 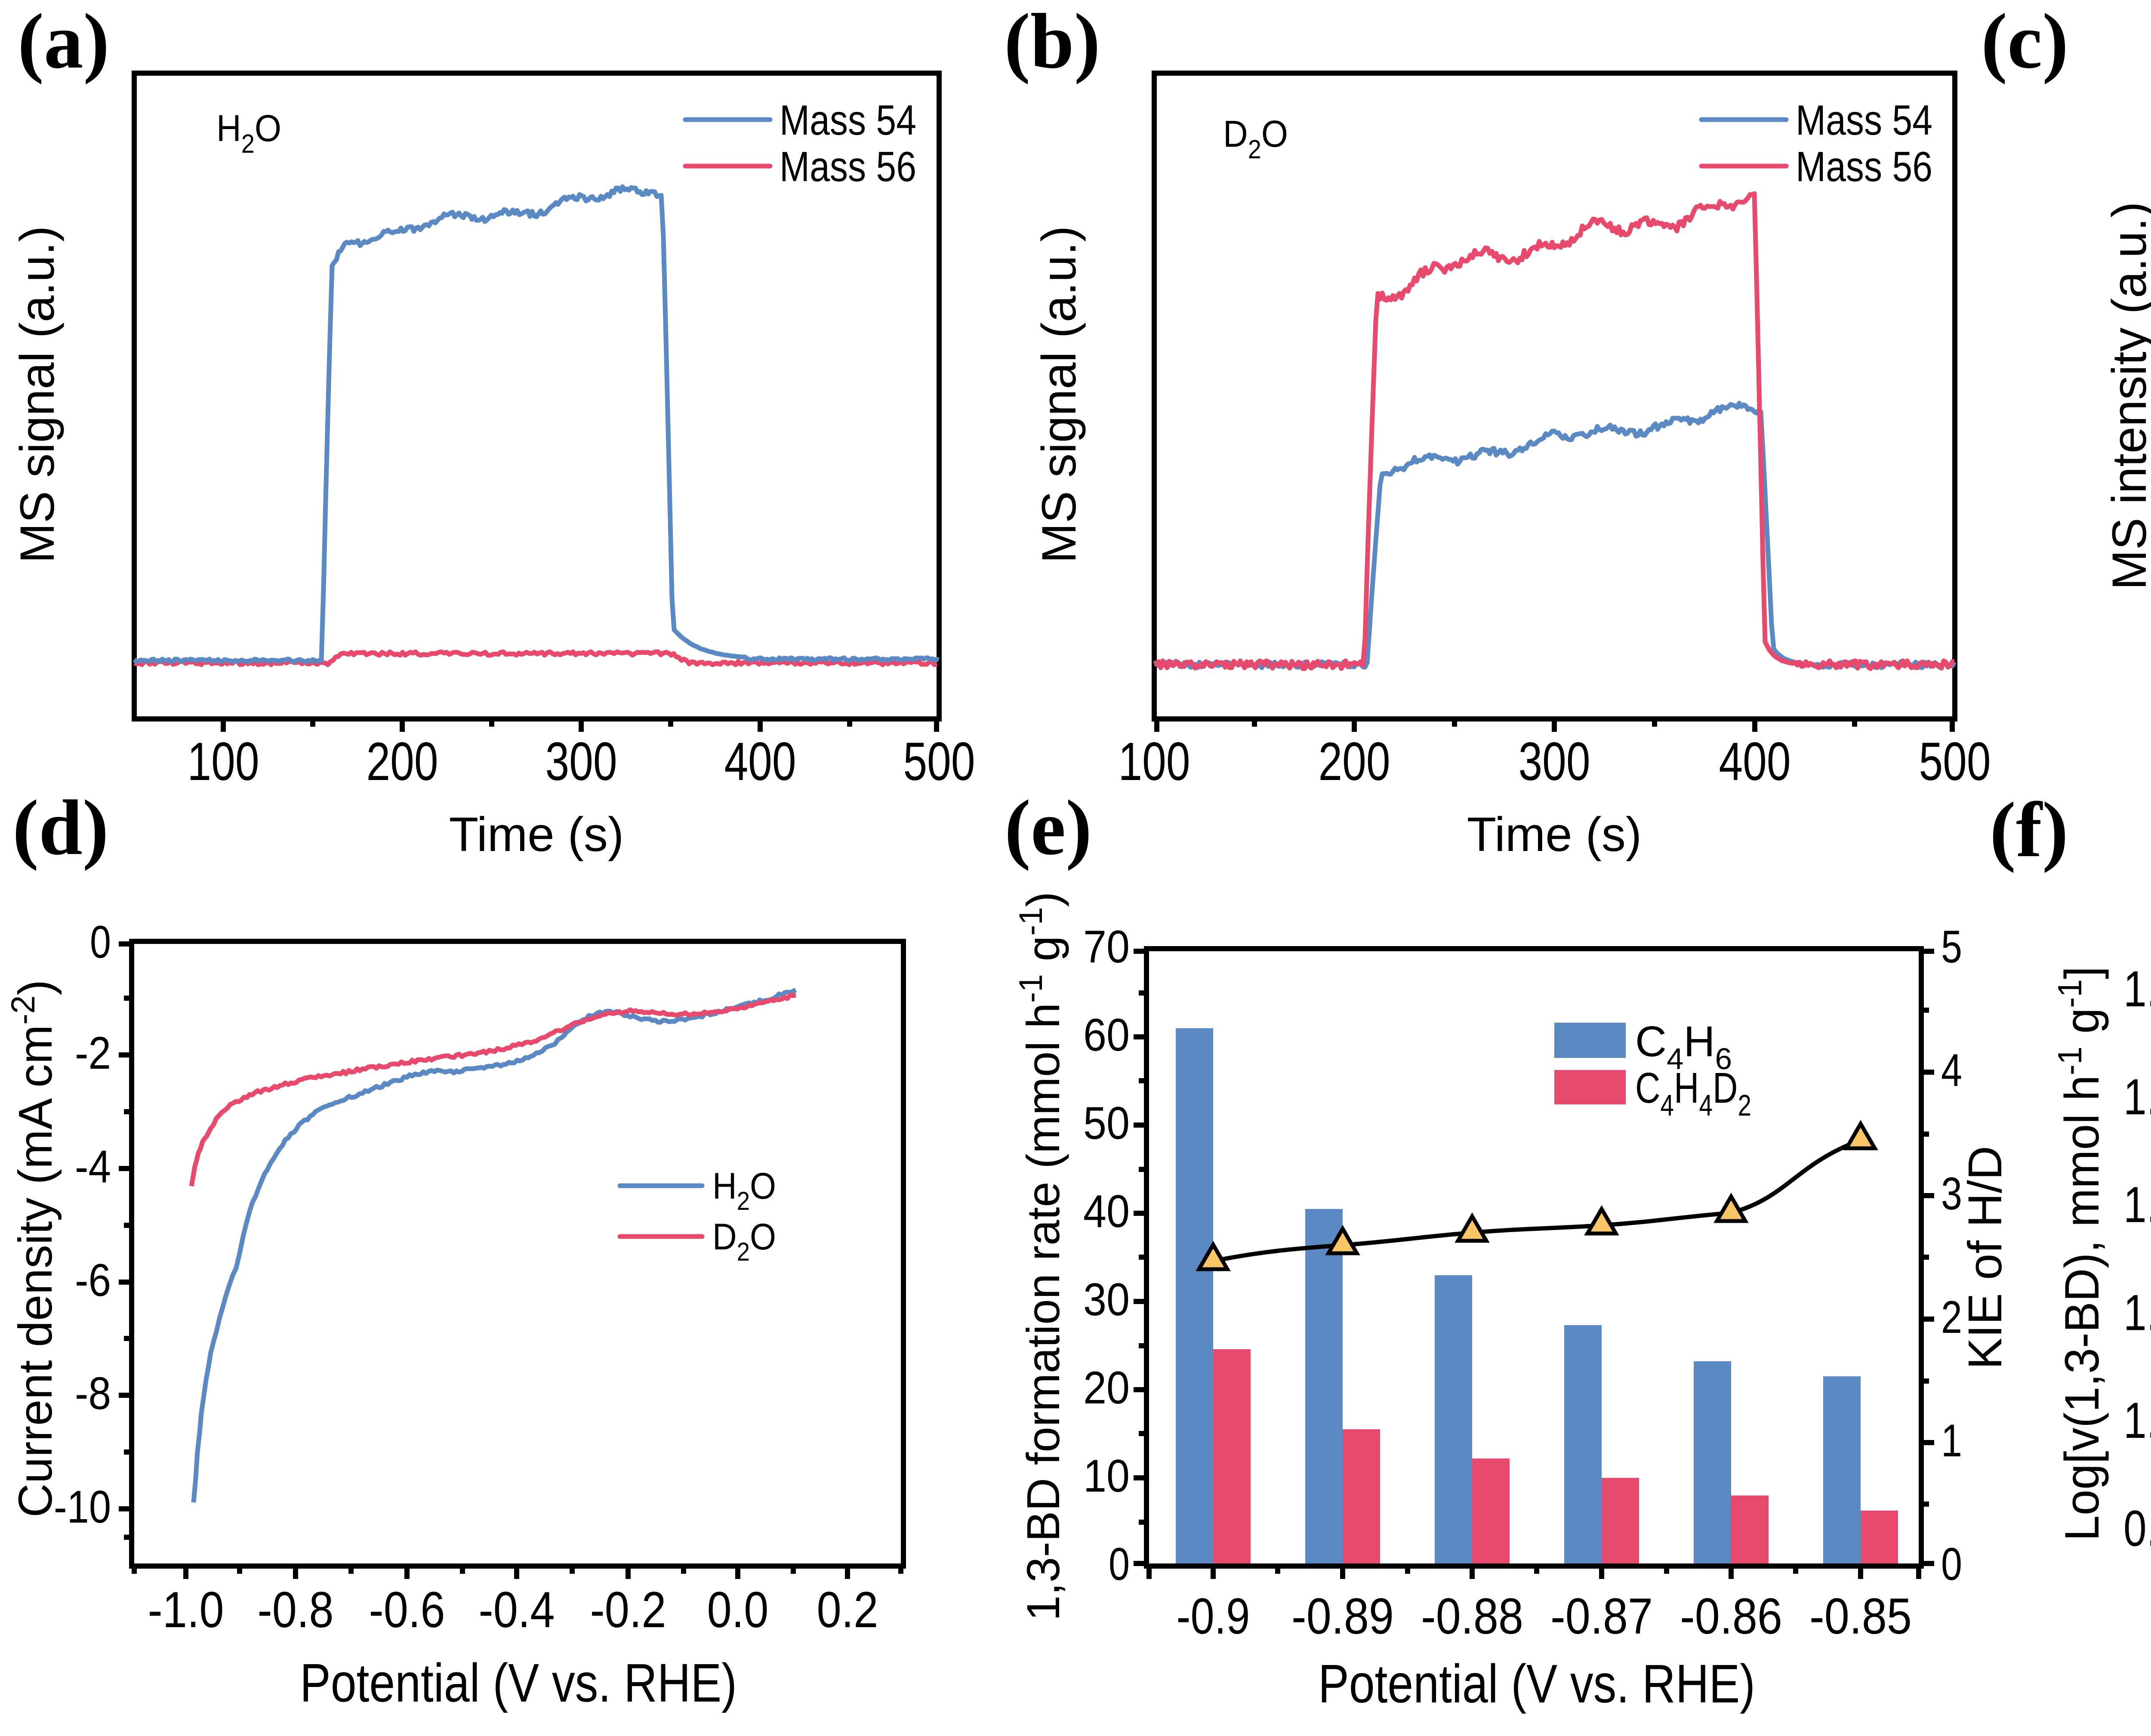 What do you see at coordinates (1107, 1211) in the screenshot?
I see `svg-text: 40` at bounding box center [1107, 1211].